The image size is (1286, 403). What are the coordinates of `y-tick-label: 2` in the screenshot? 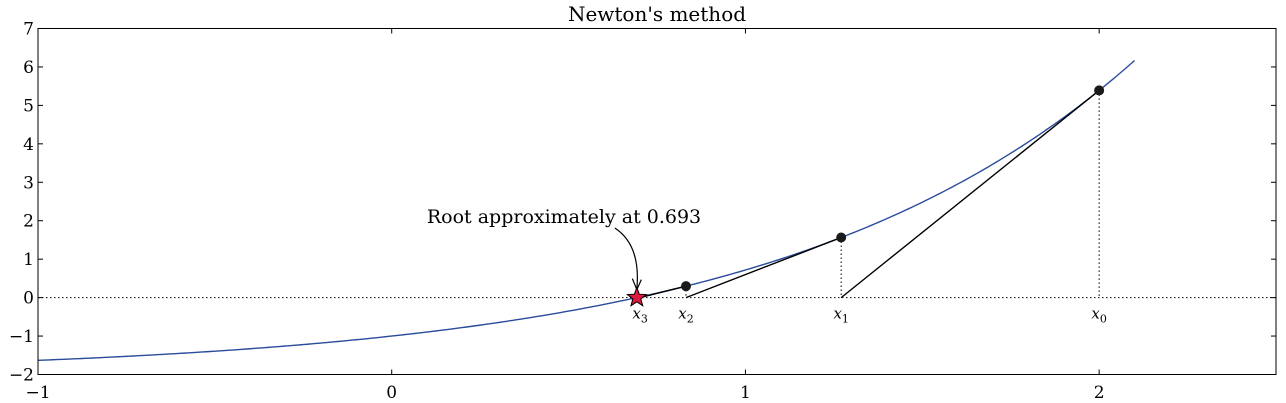 It's located at (28, 222).